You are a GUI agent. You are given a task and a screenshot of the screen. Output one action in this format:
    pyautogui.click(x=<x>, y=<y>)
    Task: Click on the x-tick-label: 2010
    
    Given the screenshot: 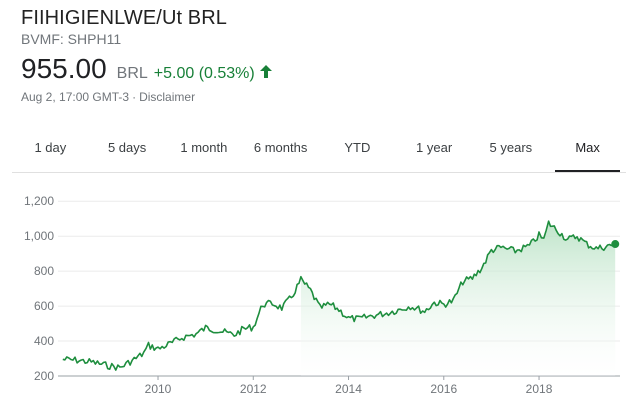 What is the action you would take?
    pyautogui.click(x=158, y=389)
    